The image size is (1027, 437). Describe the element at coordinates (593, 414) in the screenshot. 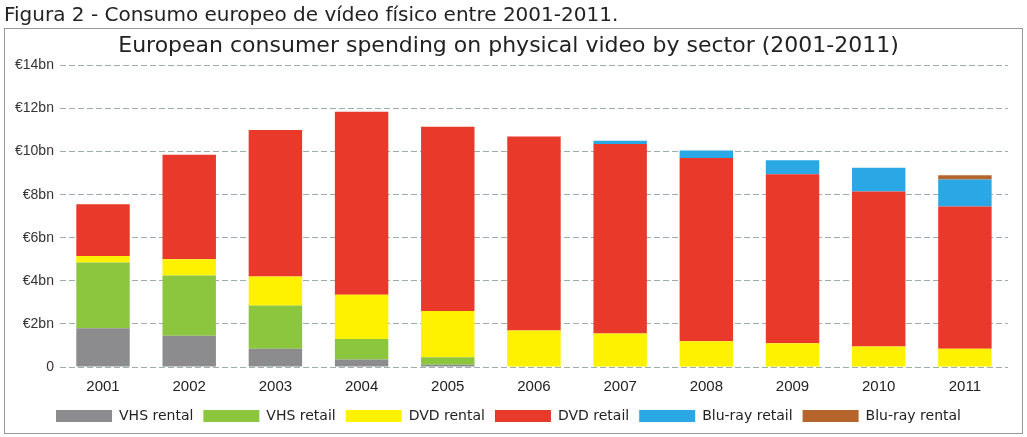

I see `legend-label: DVD retail` at that location.